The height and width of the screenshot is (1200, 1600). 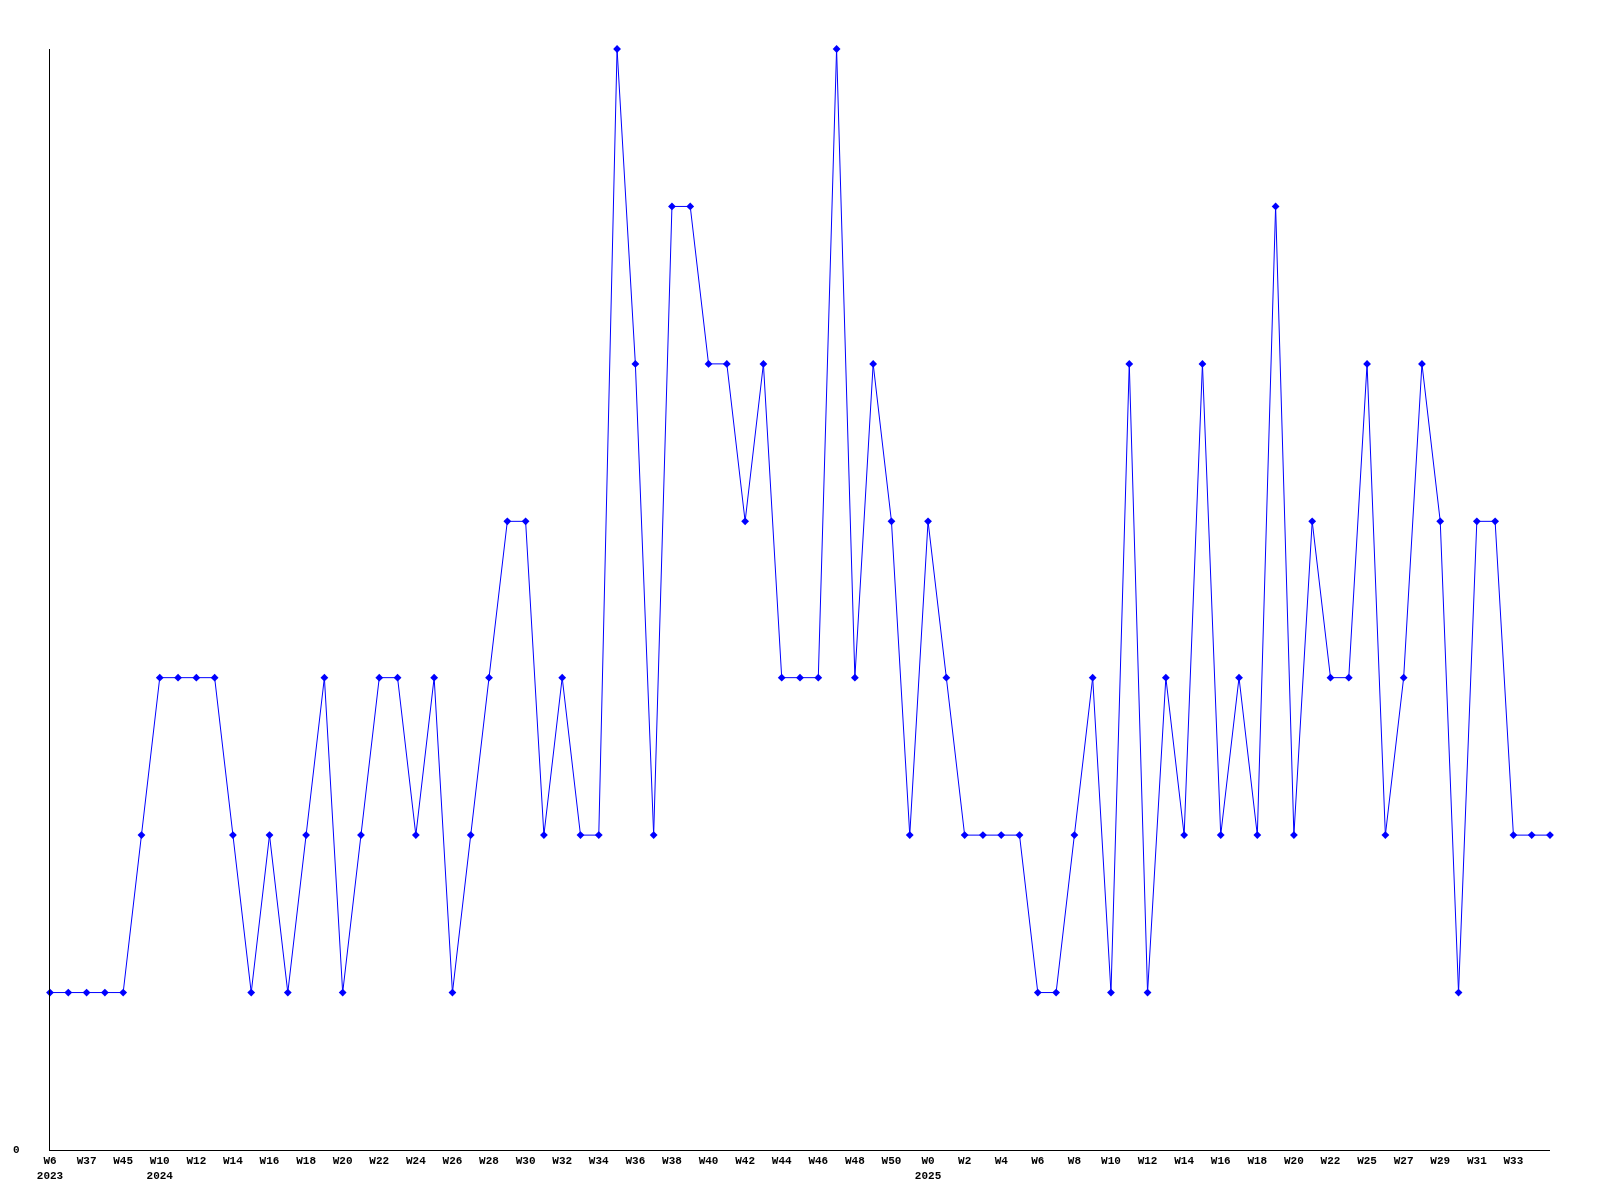 I want to click on x-tick-label: W36, so click(x=635, y=1161).